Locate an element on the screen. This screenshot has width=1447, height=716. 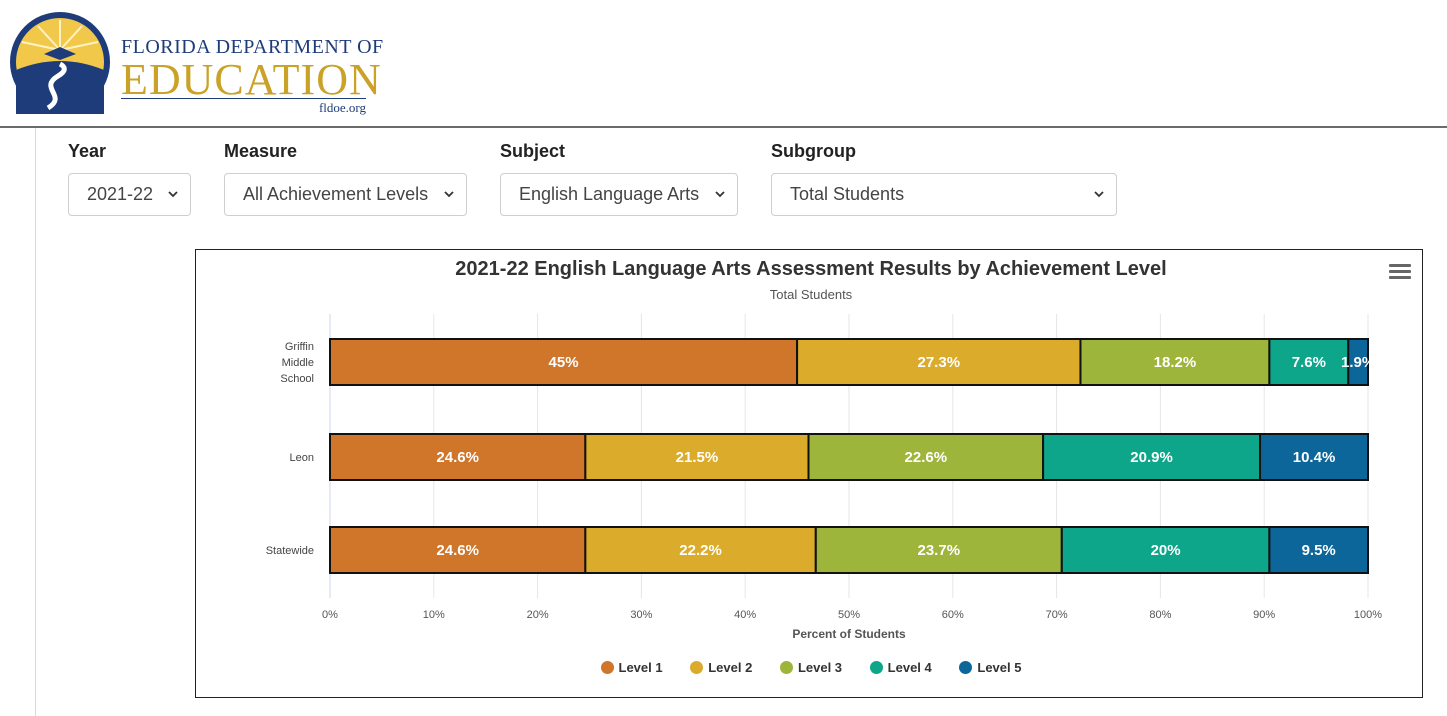
x-tick-label: 100% is located at coordinates (1368, 615).